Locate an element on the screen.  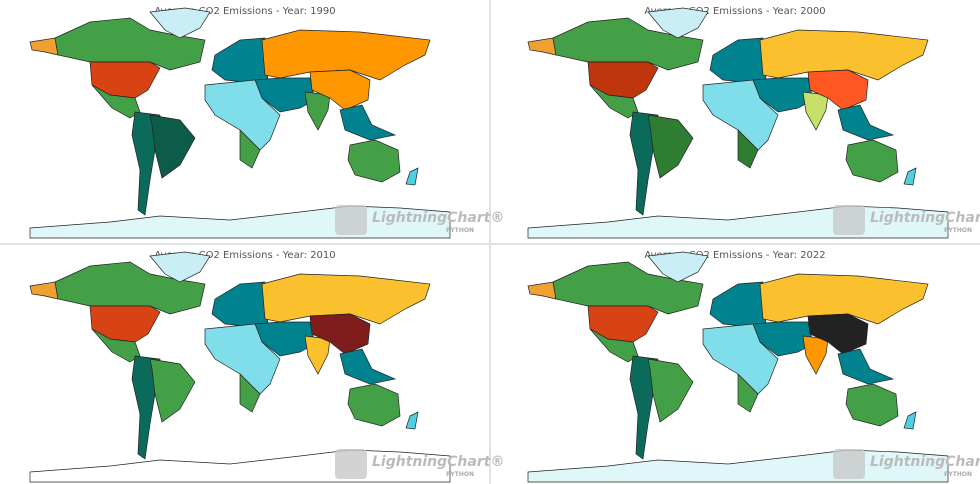
map-title: Average CO2 Emissions - Year: 2000 is located at coordinates (734, 11).